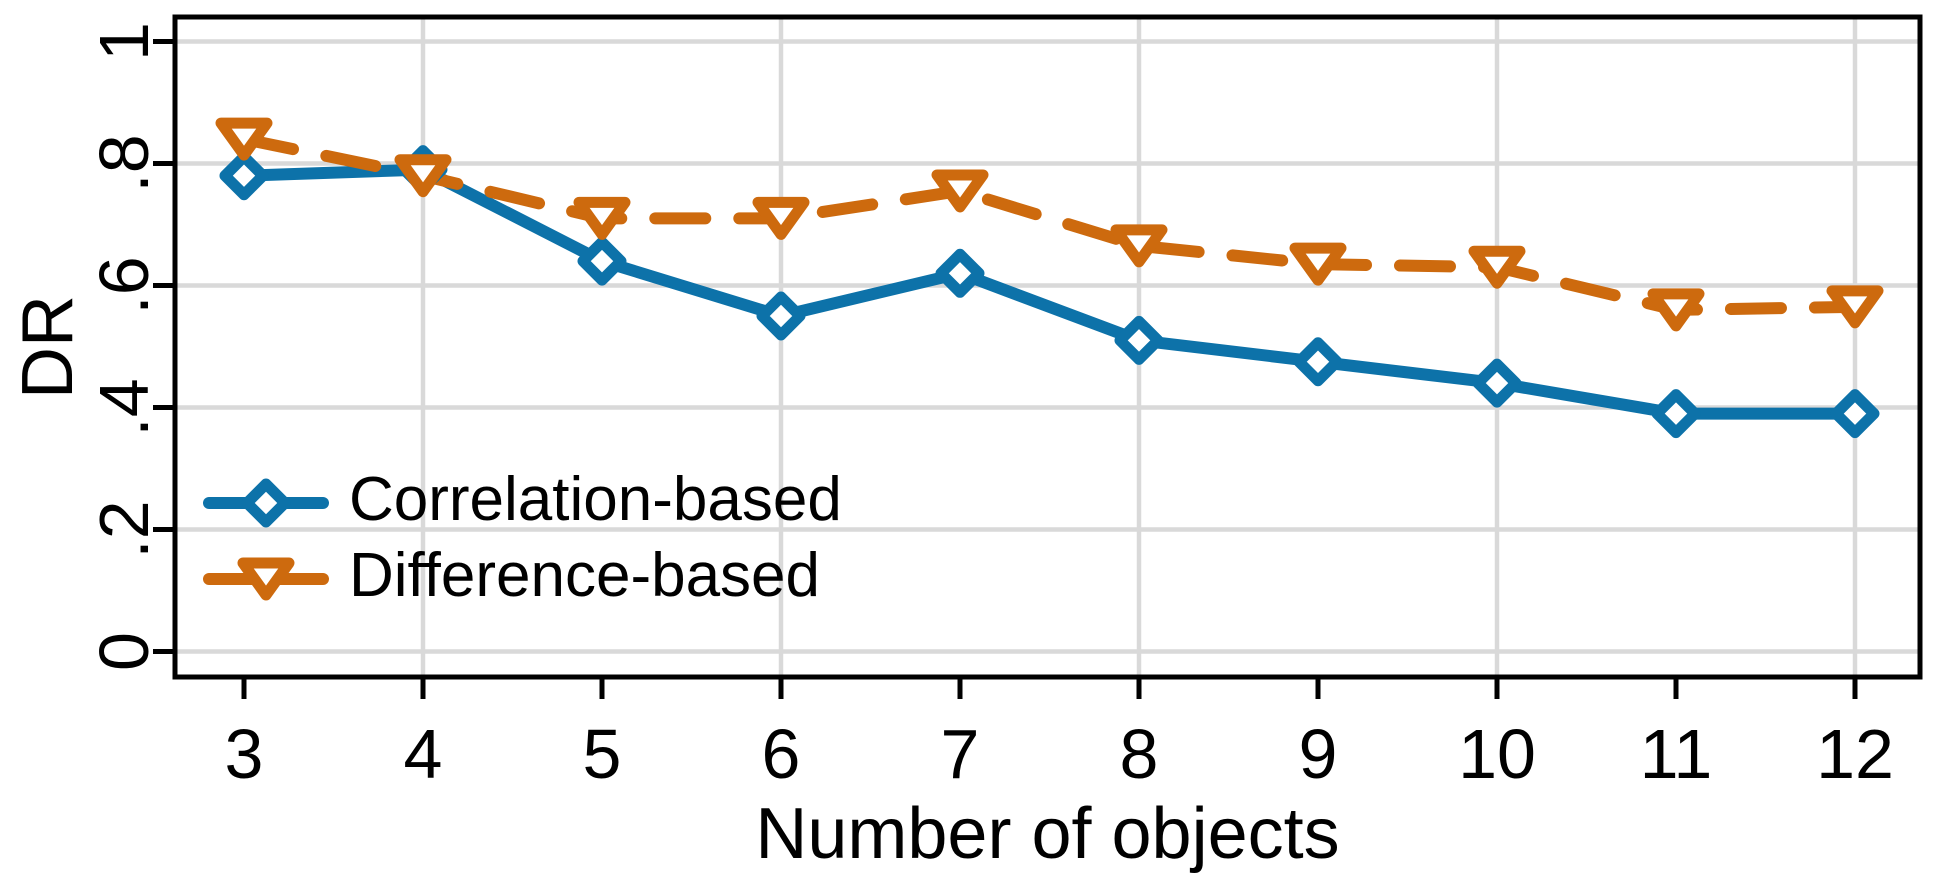 Image resolution: width=1941 pixels, height=882 pixels. What do you see at coordinates (781, 754) in the screenshot?
I see `x-tick-label: 6` at bounding box center [781, 754].